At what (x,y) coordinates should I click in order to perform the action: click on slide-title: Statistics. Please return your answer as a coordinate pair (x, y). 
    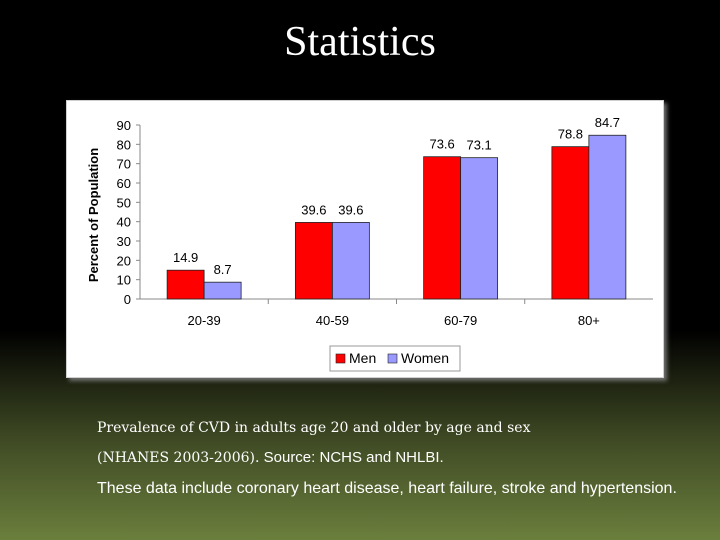
    Looking at the image, I should click on (360, 42).